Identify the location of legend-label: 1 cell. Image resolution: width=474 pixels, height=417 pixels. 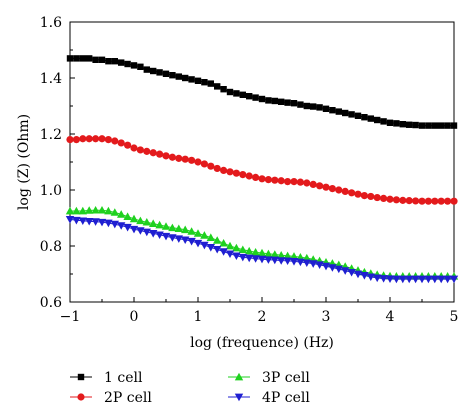
(123, 378).